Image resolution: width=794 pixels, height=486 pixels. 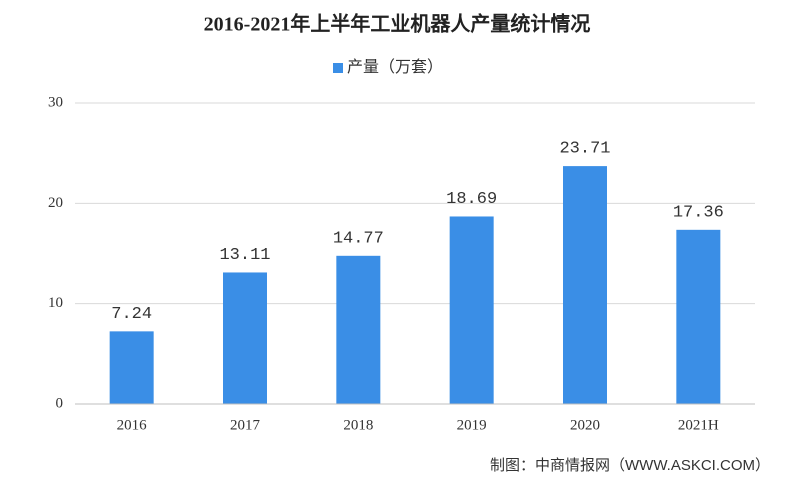 I want to click on value-label: 18.69, so click(x=471, y=199).